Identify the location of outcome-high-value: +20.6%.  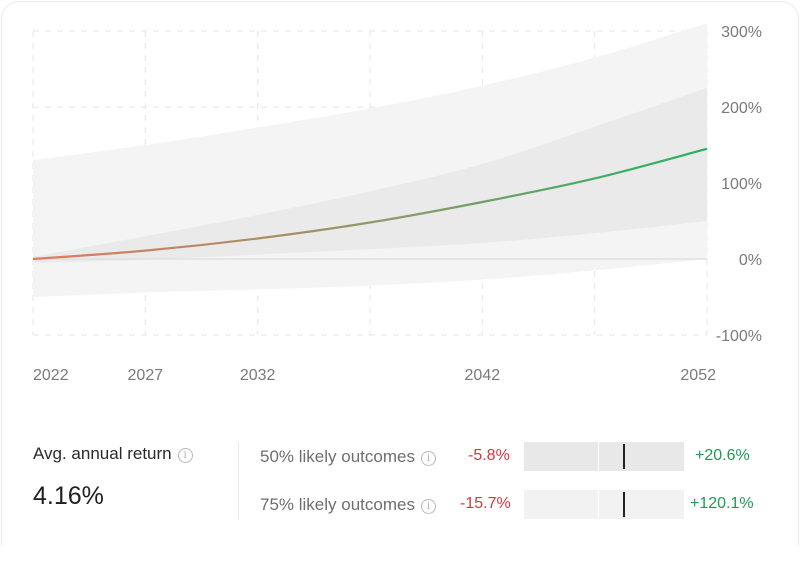
(722, 455).